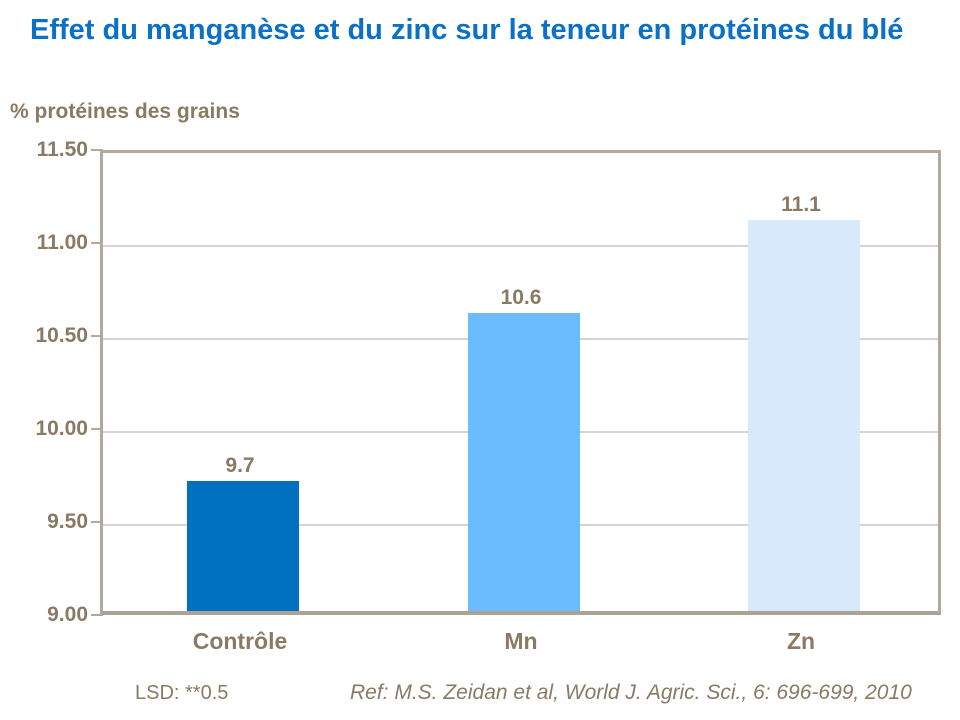 The width and height of the screenshot is (960, 720). Describe the element at coordinates (67, 521) in the screenshot. I see `y-axis-tick-label: 9.50` at that location.